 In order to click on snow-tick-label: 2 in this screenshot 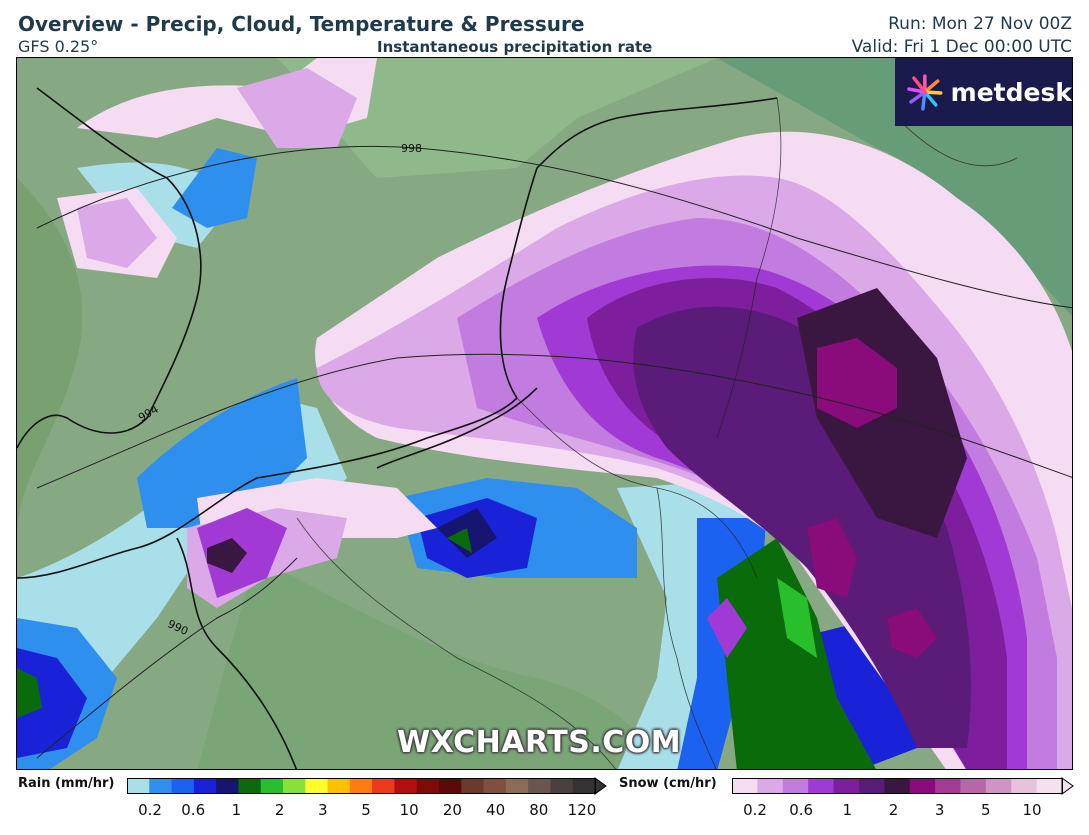, I will do `click(893, 810)`.